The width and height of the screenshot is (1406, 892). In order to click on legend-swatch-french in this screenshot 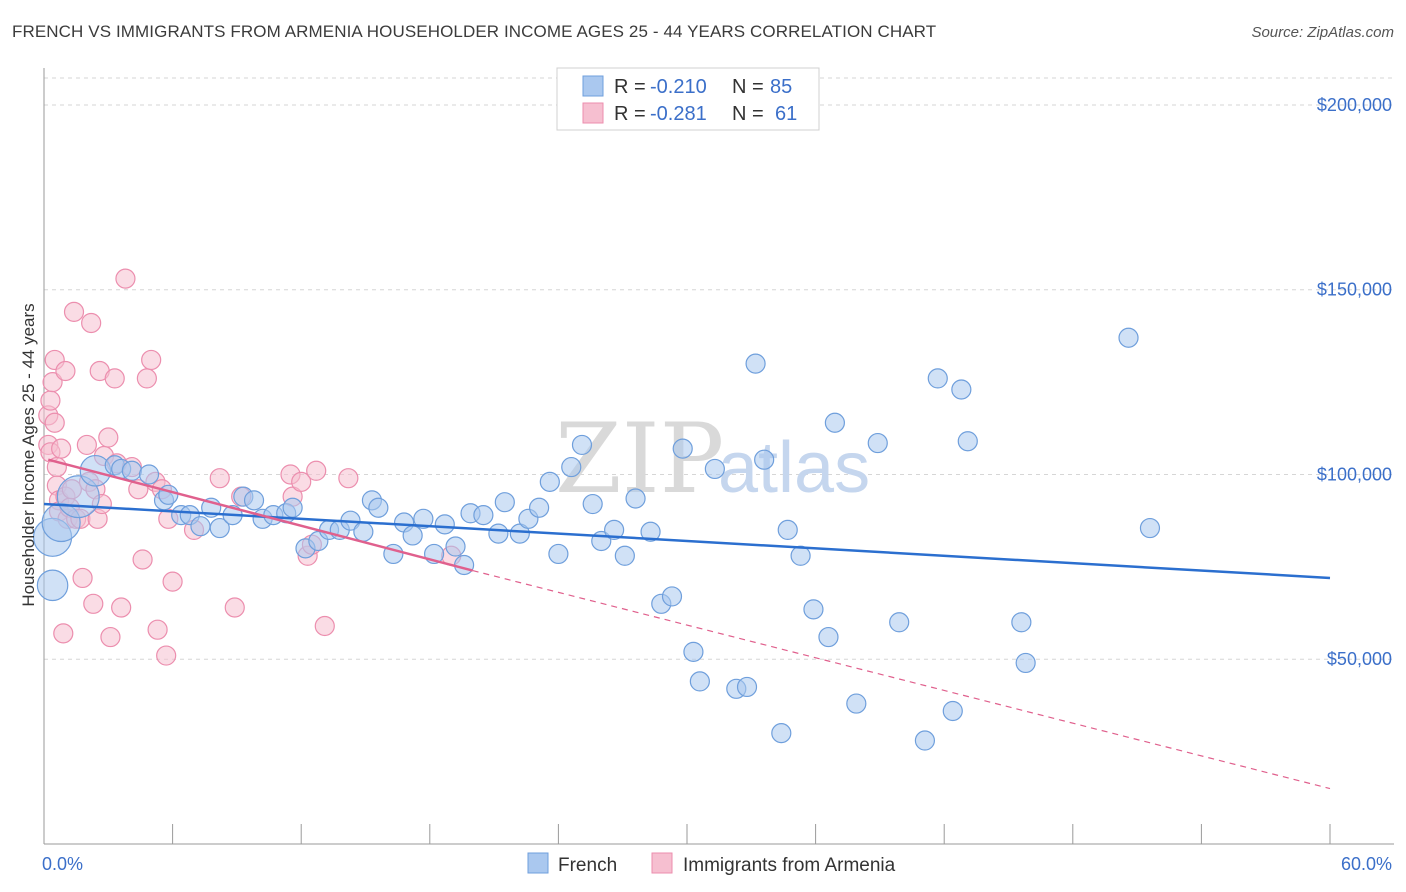, I will do `click(593, 86)`.